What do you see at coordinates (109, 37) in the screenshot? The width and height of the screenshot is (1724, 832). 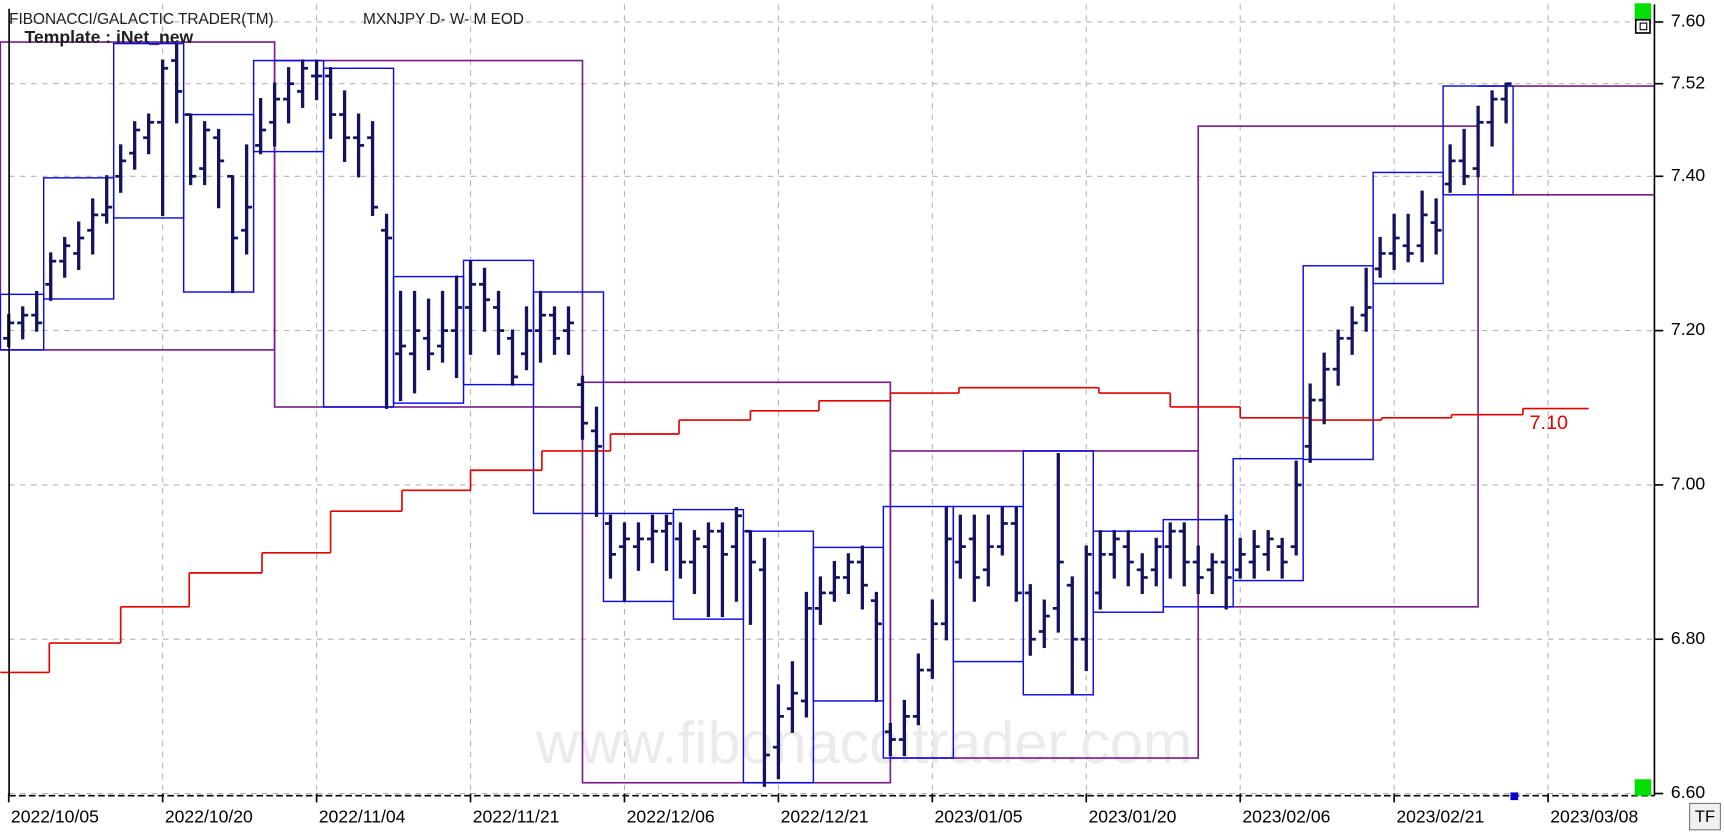 I see `template-label: Template : iNet_new` at bounding box center [109, 37].